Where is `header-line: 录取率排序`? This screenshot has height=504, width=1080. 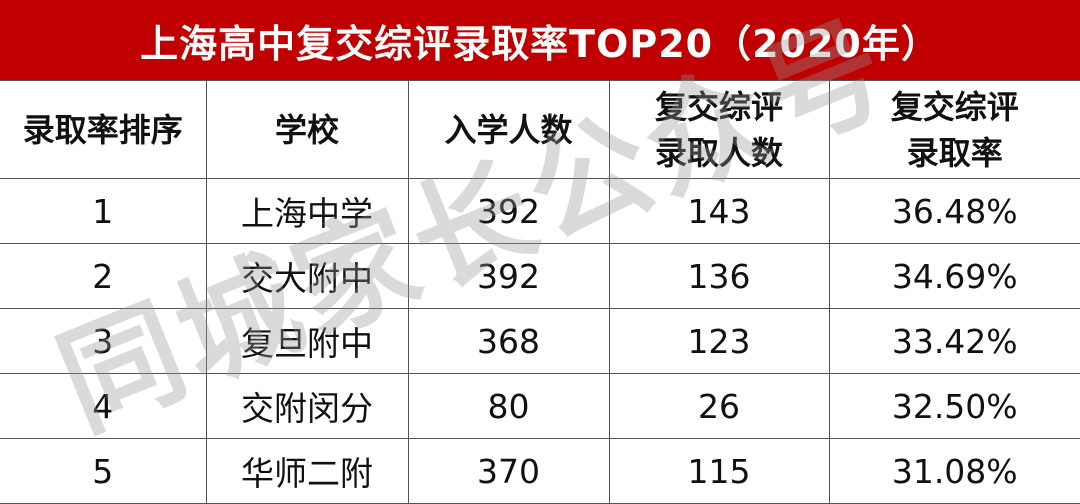
header-line: 录取率排序 is located at coordinates (102, 129).